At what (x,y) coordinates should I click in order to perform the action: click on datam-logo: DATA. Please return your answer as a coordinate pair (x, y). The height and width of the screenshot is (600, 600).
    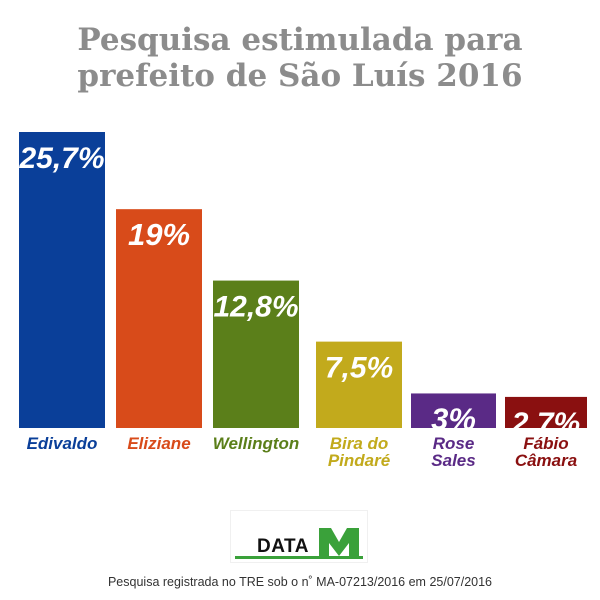
    Looking at the image, I should click on (299, 536).